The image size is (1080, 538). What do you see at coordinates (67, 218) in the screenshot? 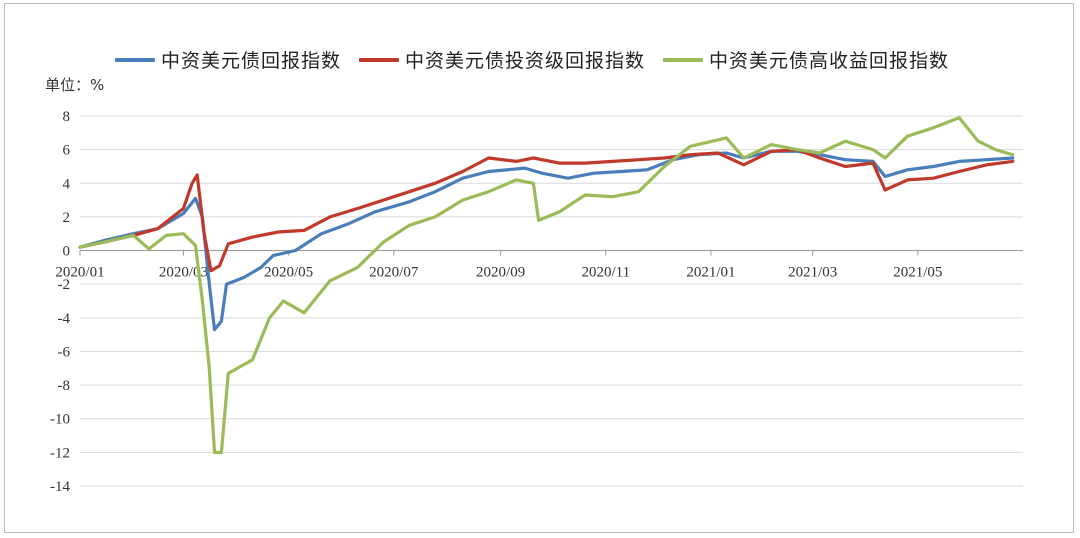
I see `y-tick-label: 2` at bounding box center [67, 218].